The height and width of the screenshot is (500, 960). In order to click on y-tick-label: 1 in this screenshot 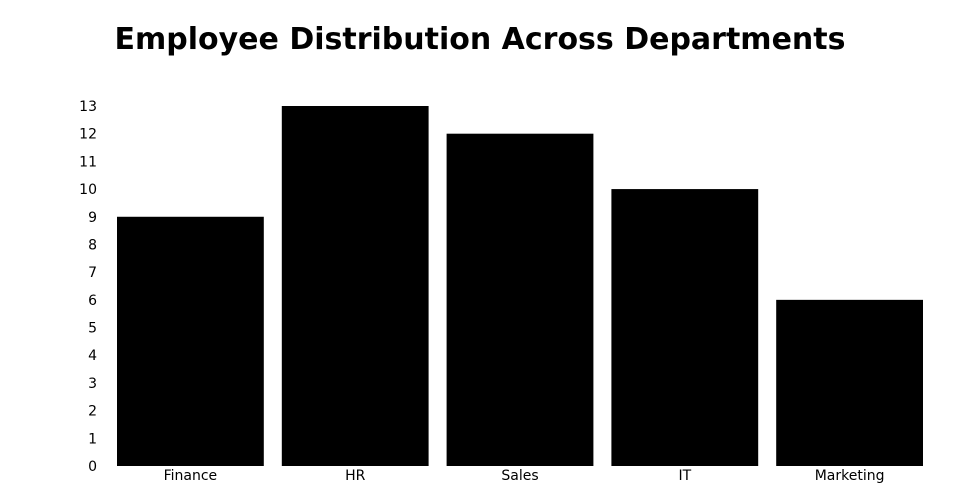, I will do `click(92, 439)`.